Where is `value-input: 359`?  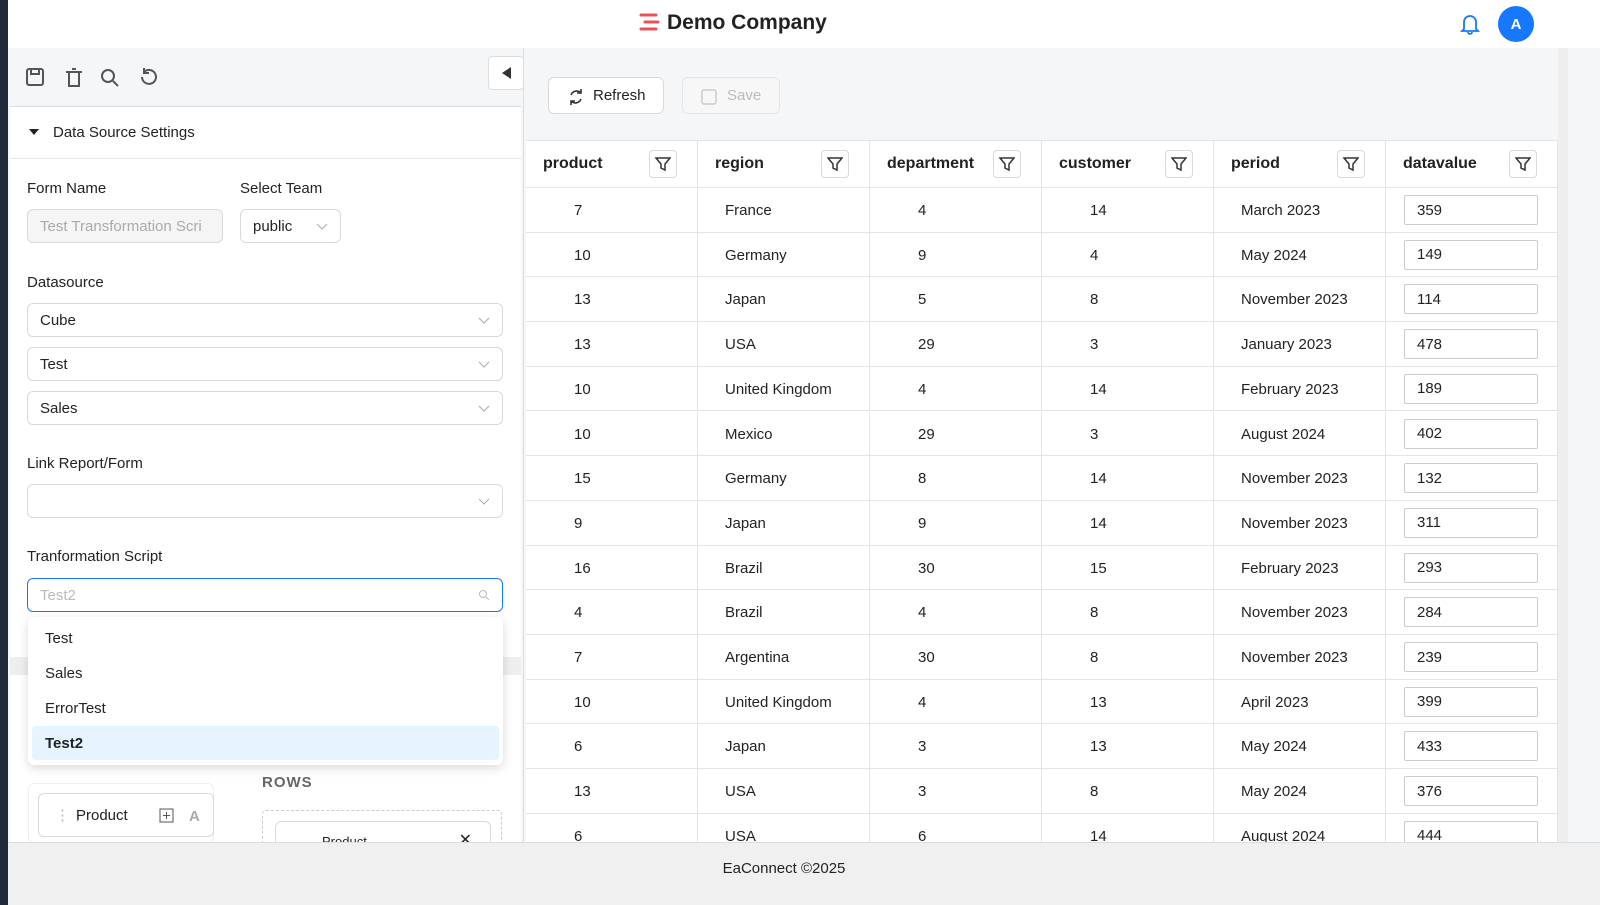 value-input: 359 is located at coordinates (1471, 210).